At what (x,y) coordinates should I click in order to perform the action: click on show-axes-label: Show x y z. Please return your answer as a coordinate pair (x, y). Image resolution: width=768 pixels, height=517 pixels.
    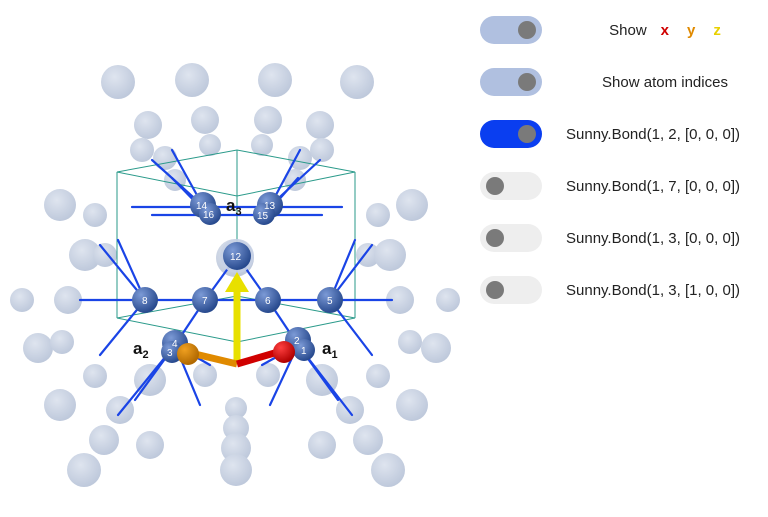
    Looking at the image, I should click on (665, 30).